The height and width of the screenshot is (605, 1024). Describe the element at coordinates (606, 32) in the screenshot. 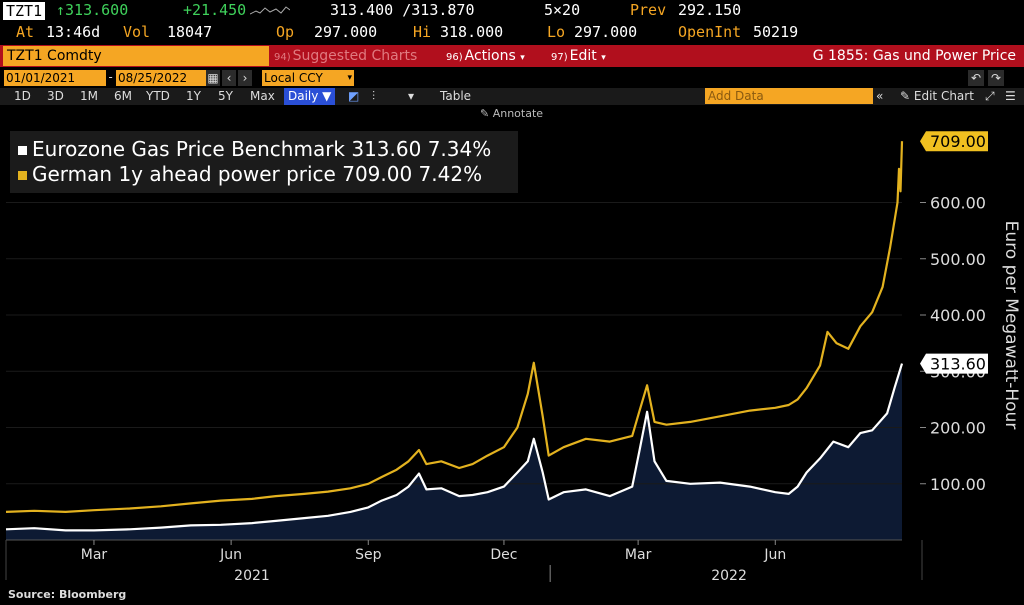

I see `low-value: 297.000` at that location.